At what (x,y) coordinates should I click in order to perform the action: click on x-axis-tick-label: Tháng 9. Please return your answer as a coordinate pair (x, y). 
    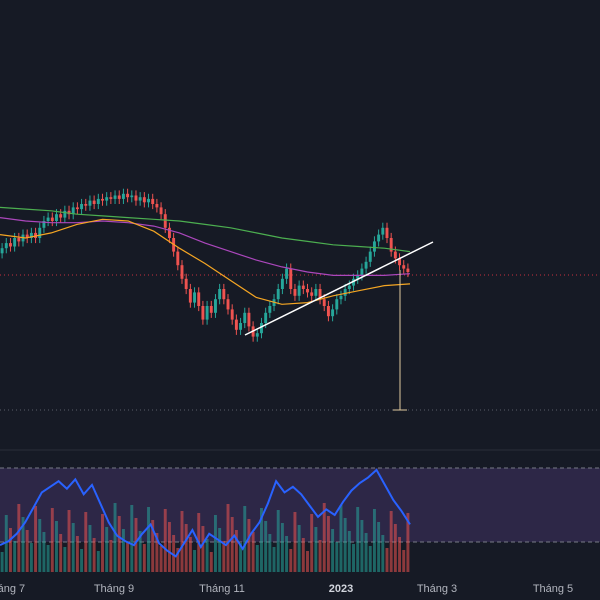
    Looking at the image, I should click on (114, 589).